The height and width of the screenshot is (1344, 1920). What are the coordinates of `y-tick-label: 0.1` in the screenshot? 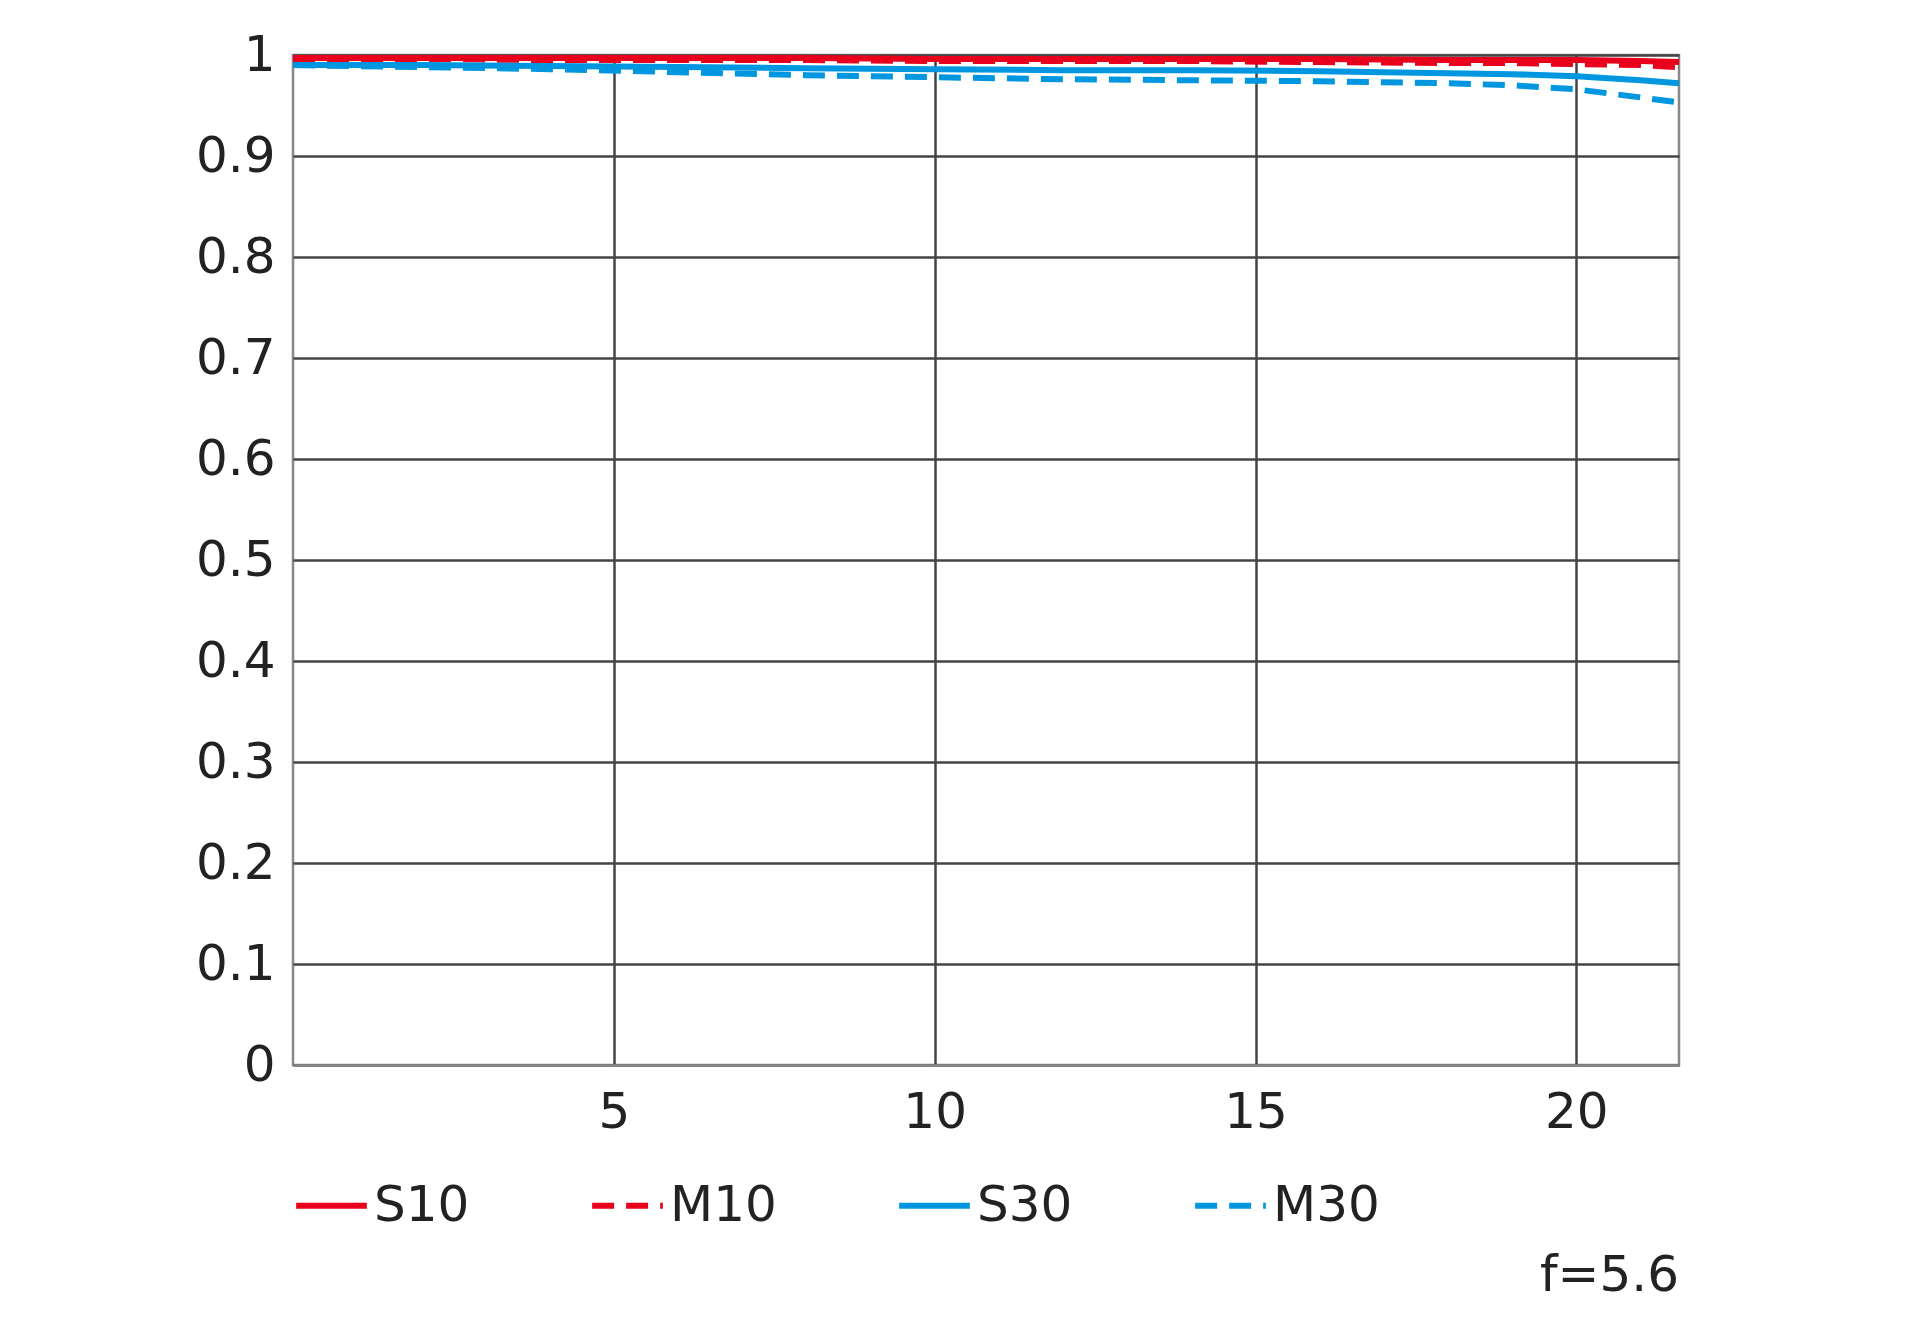 It's located at (235, 962).